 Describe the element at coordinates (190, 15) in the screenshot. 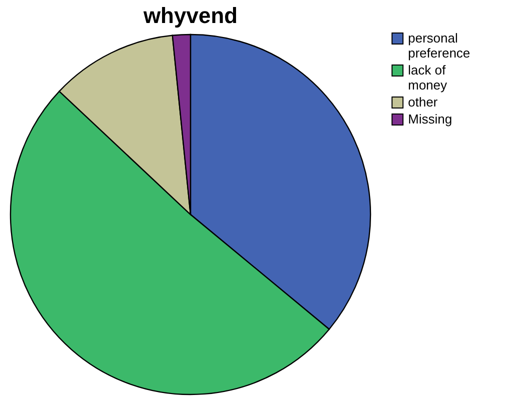

I see `chart-title: whyvend` at that location.